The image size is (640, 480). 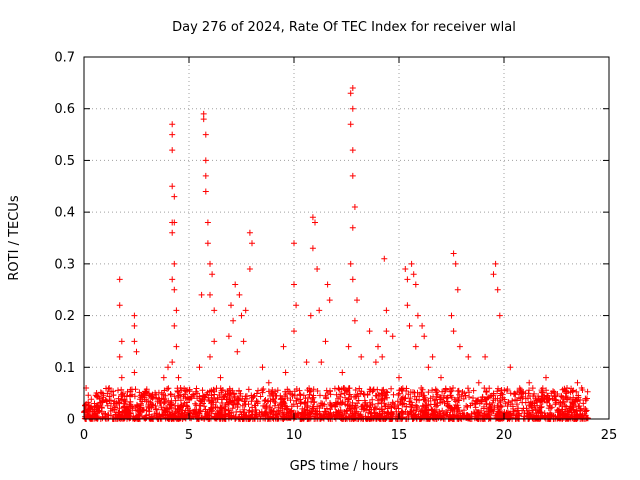 I want to click on y-tick-label: 0.2, so click(x=64, y=316).